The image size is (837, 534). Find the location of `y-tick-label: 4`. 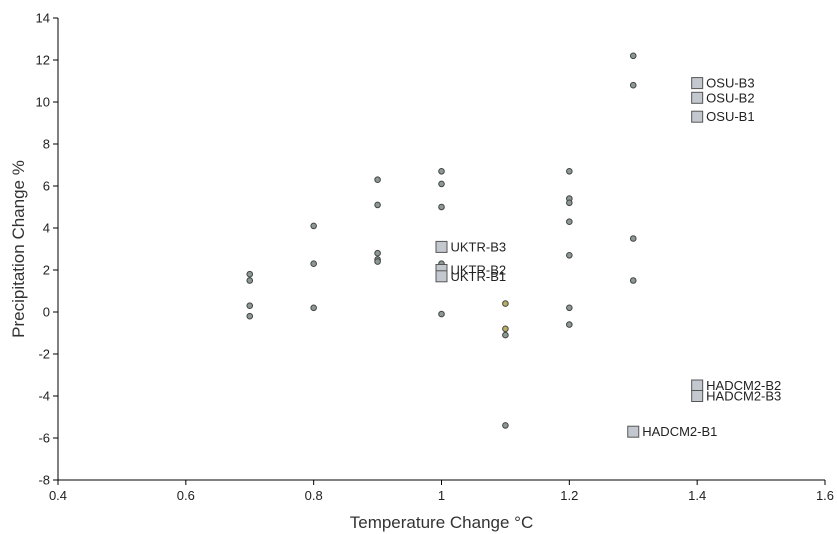

y-tick-label: 4 is located at coordinates (46, 228).